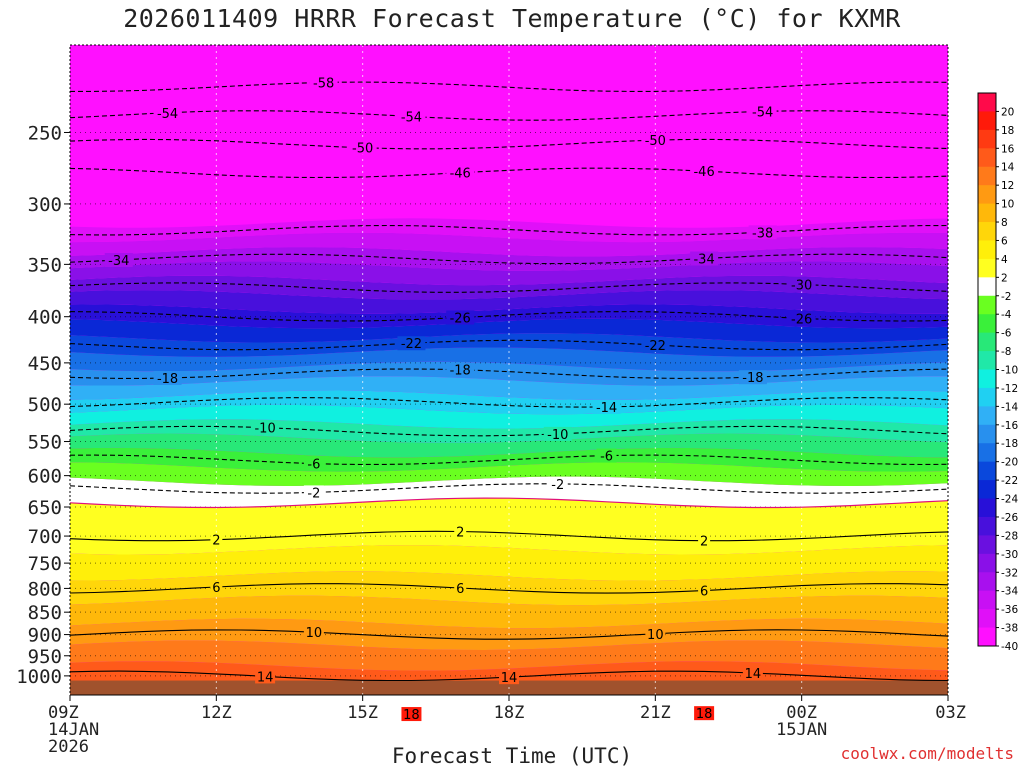  Describe the element at coordinates (1009, 573) in the screenshot. I see `colorbar-label: -32` at that location.